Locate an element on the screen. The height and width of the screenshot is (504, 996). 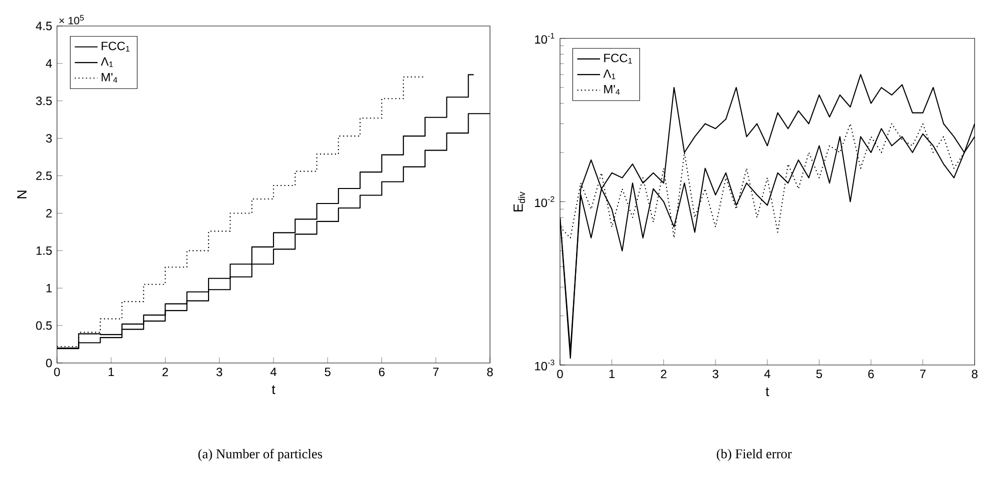
y-axis-title: N is located at coordinates (21, 194).